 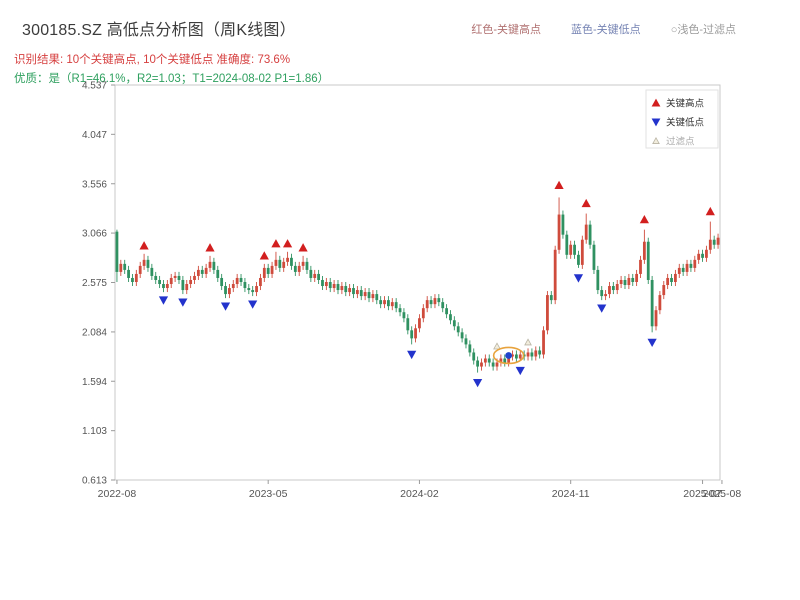 What do you see at coordinates (94, 332) in the screenshot?
I see `y-tick-label: 2.084` at bounding box center [94, 332].